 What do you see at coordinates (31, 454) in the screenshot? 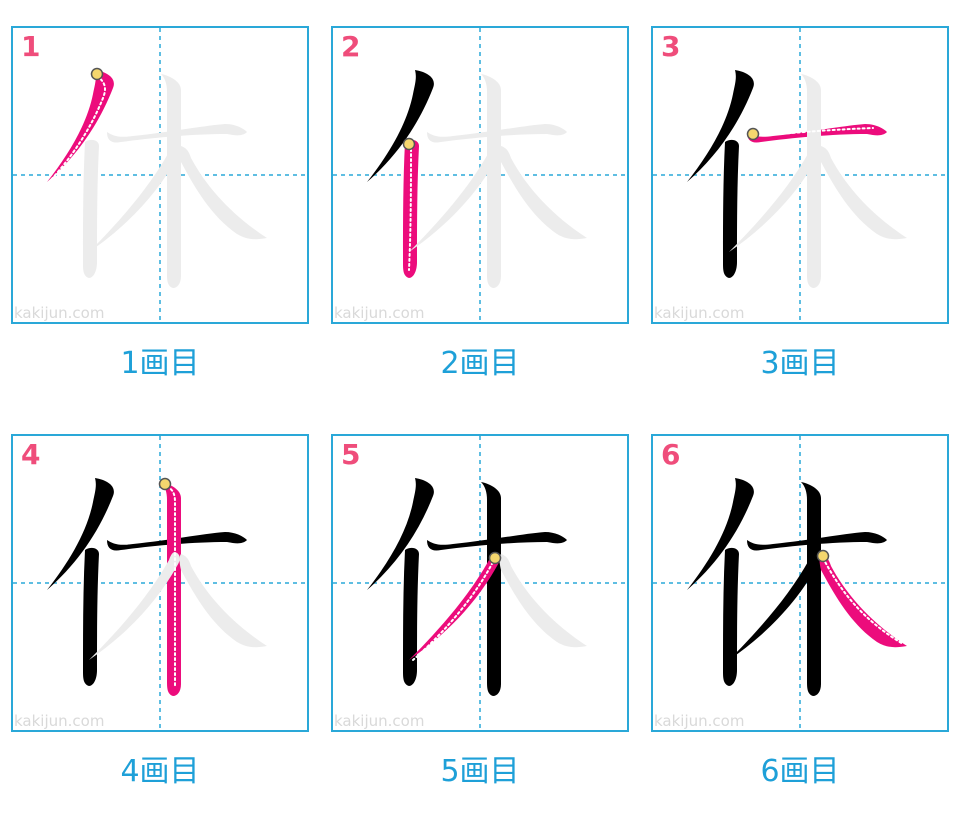
I see `step-number: 4` at bounding box center [31, 454].